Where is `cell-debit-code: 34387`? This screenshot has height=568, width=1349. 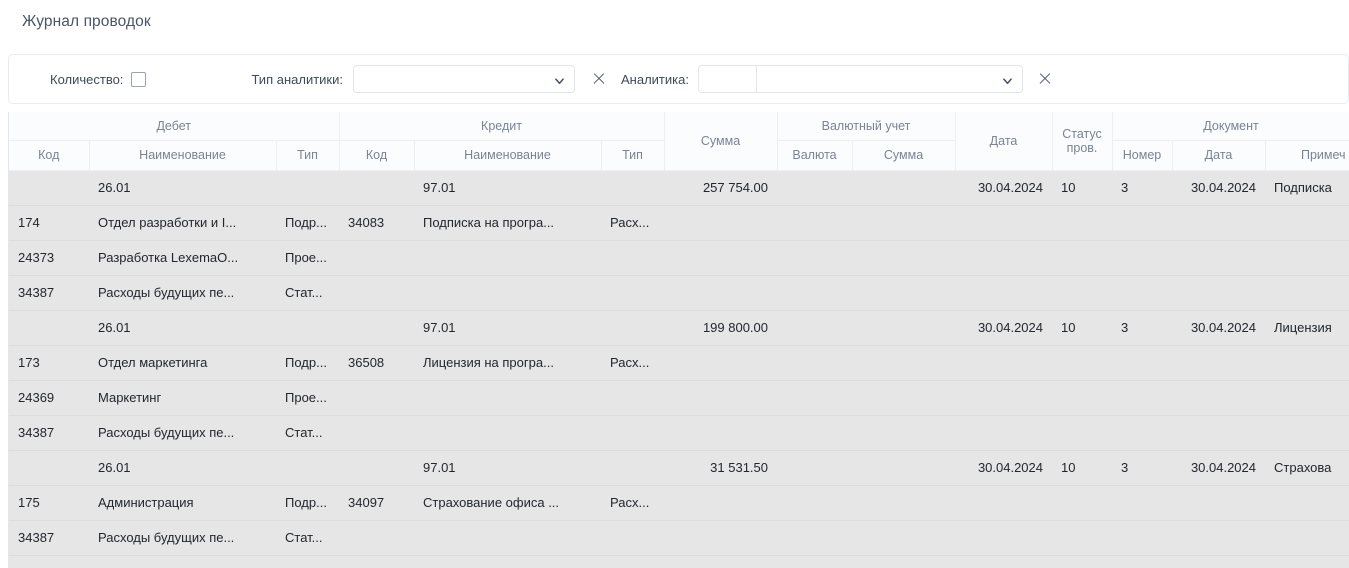
cell-debit-code: 34387 is located at coordinates (49, 538).